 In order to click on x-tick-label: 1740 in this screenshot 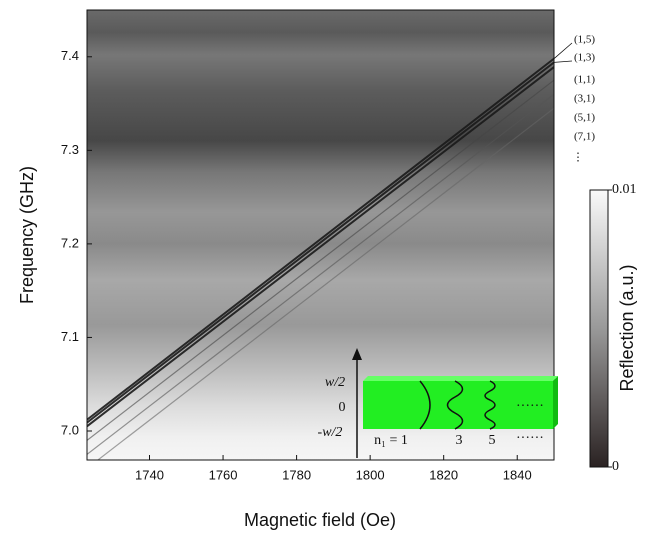, I will do `click(149, 474)`.